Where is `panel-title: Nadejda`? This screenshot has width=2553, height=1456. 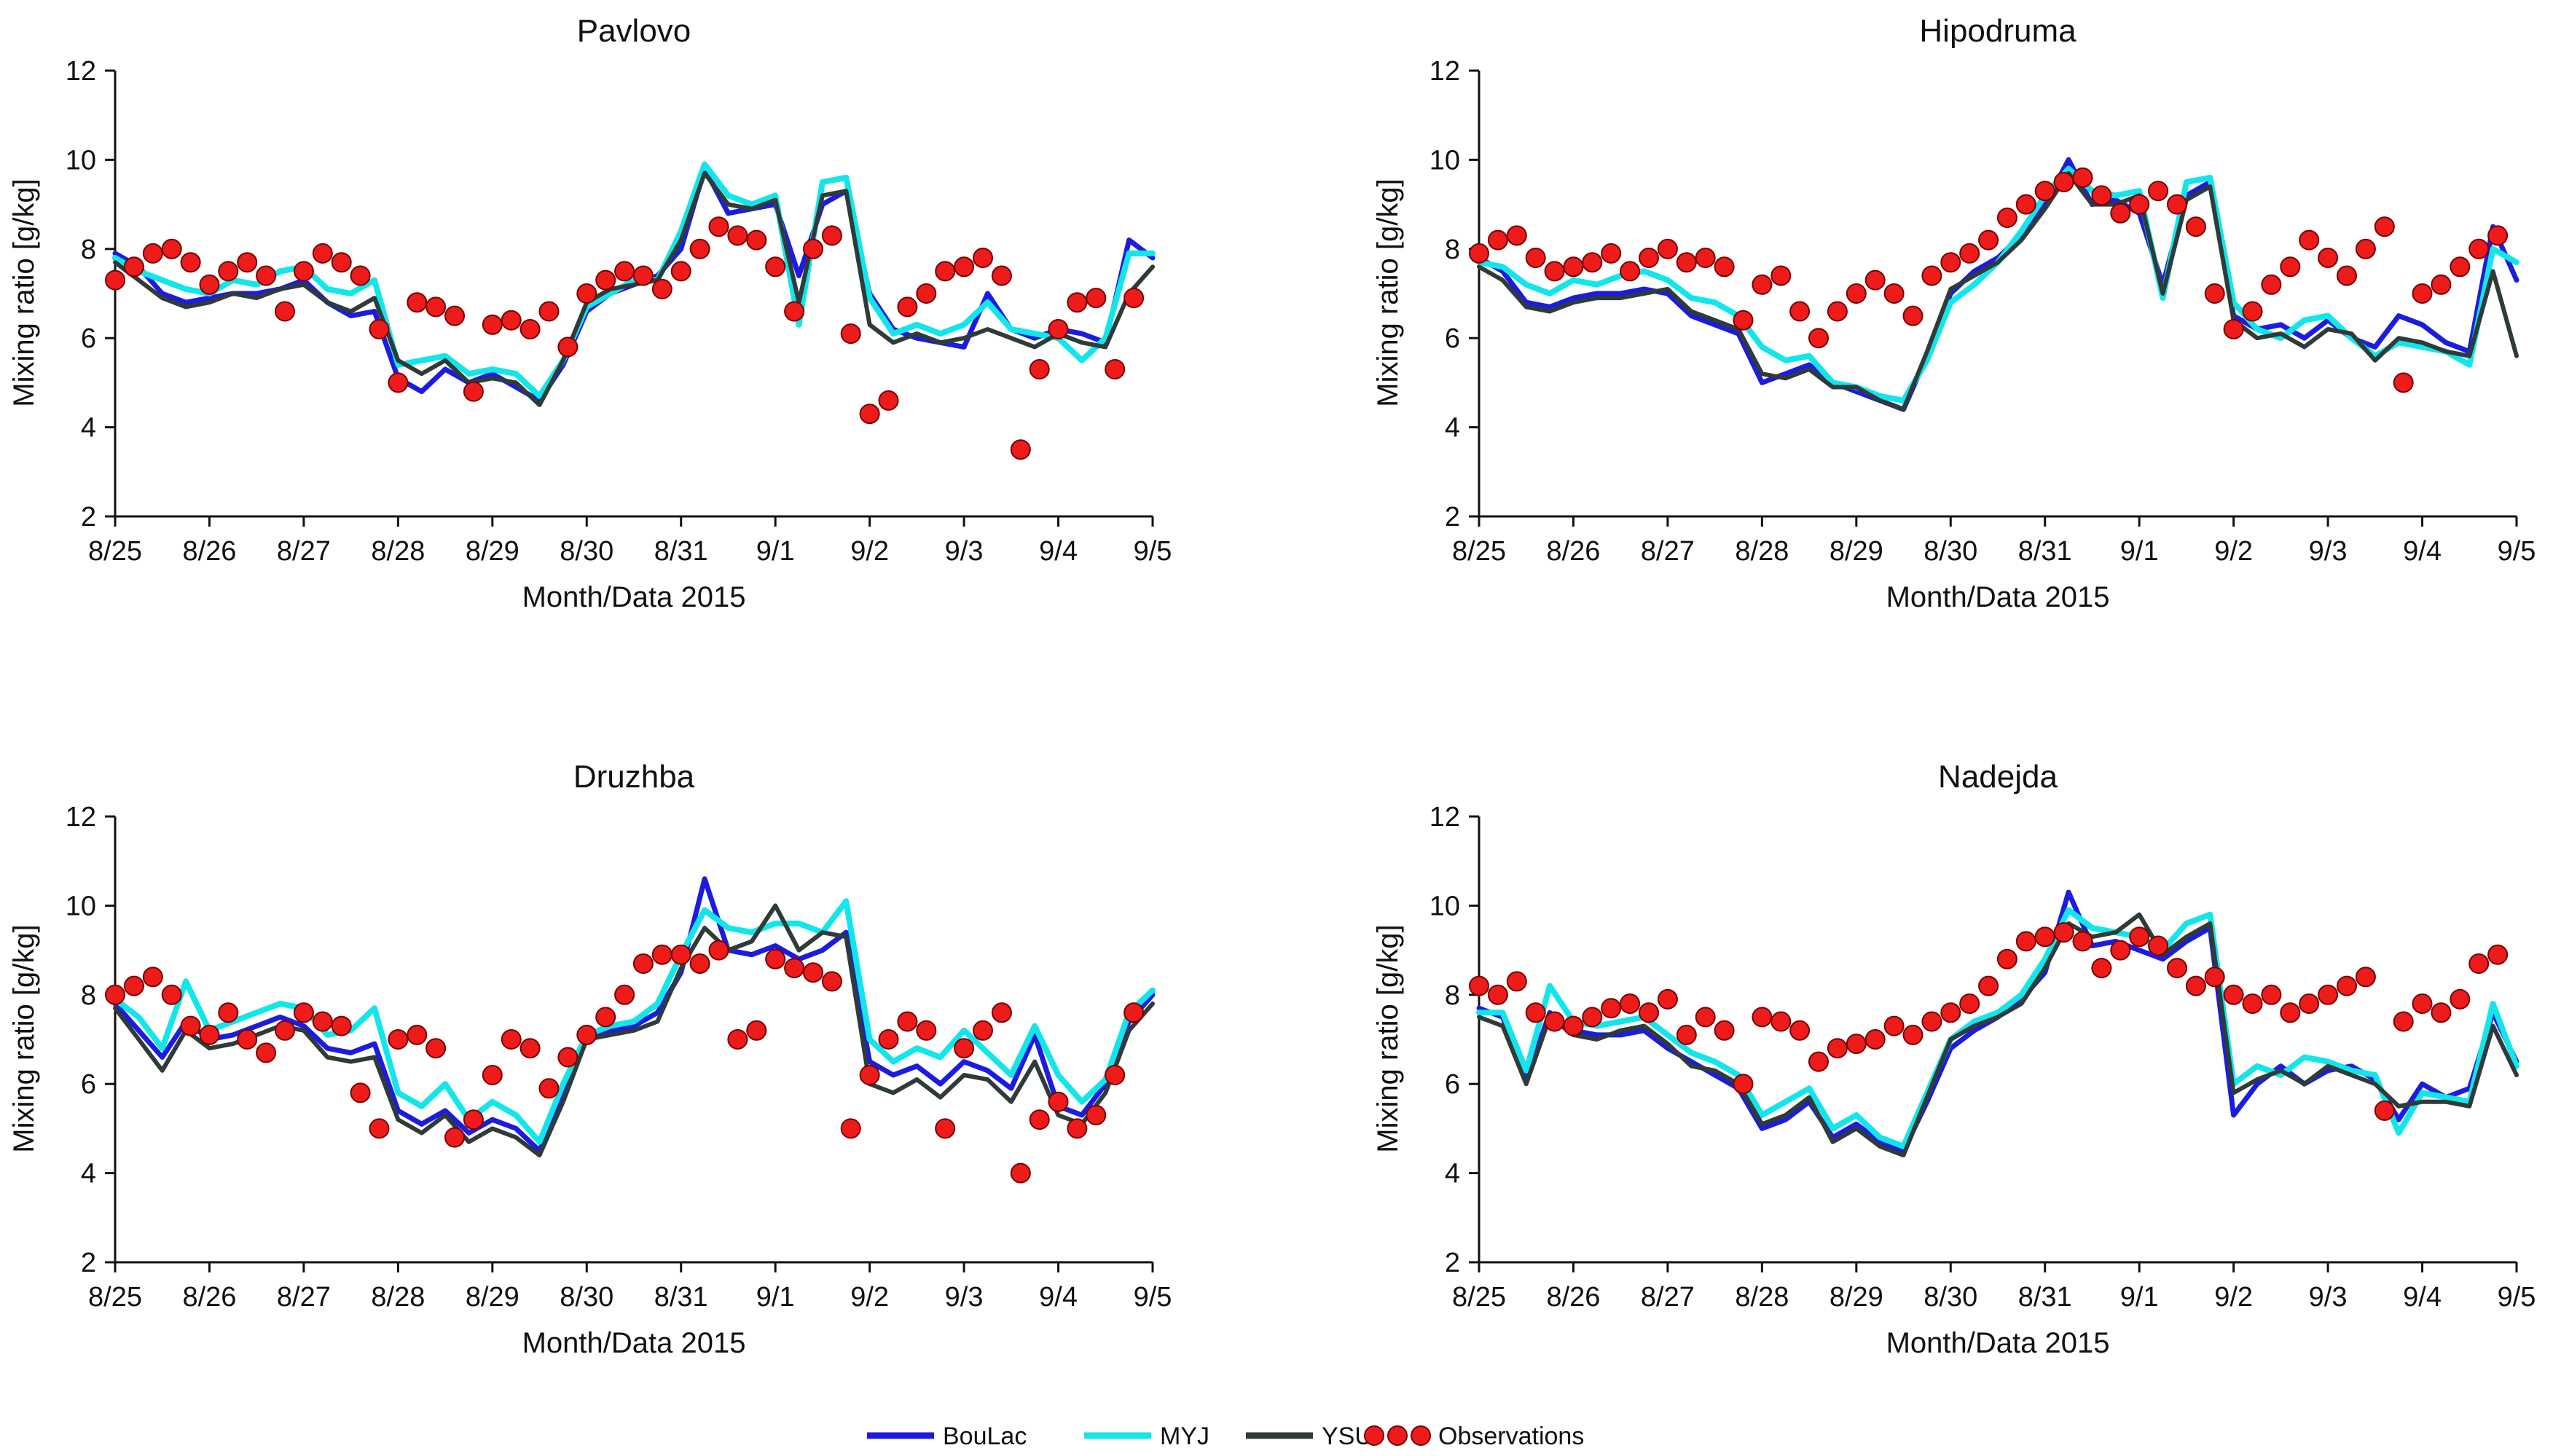 panel-title: Nadejda is located at coordinates (1998, 777).